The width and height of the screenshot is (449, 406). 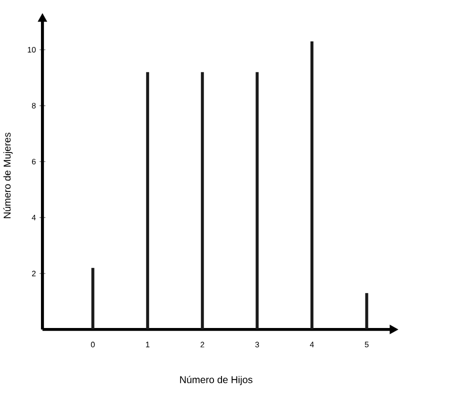 I want to click on x-axis-title: Número de Hijos, so click(x=216, y=381).